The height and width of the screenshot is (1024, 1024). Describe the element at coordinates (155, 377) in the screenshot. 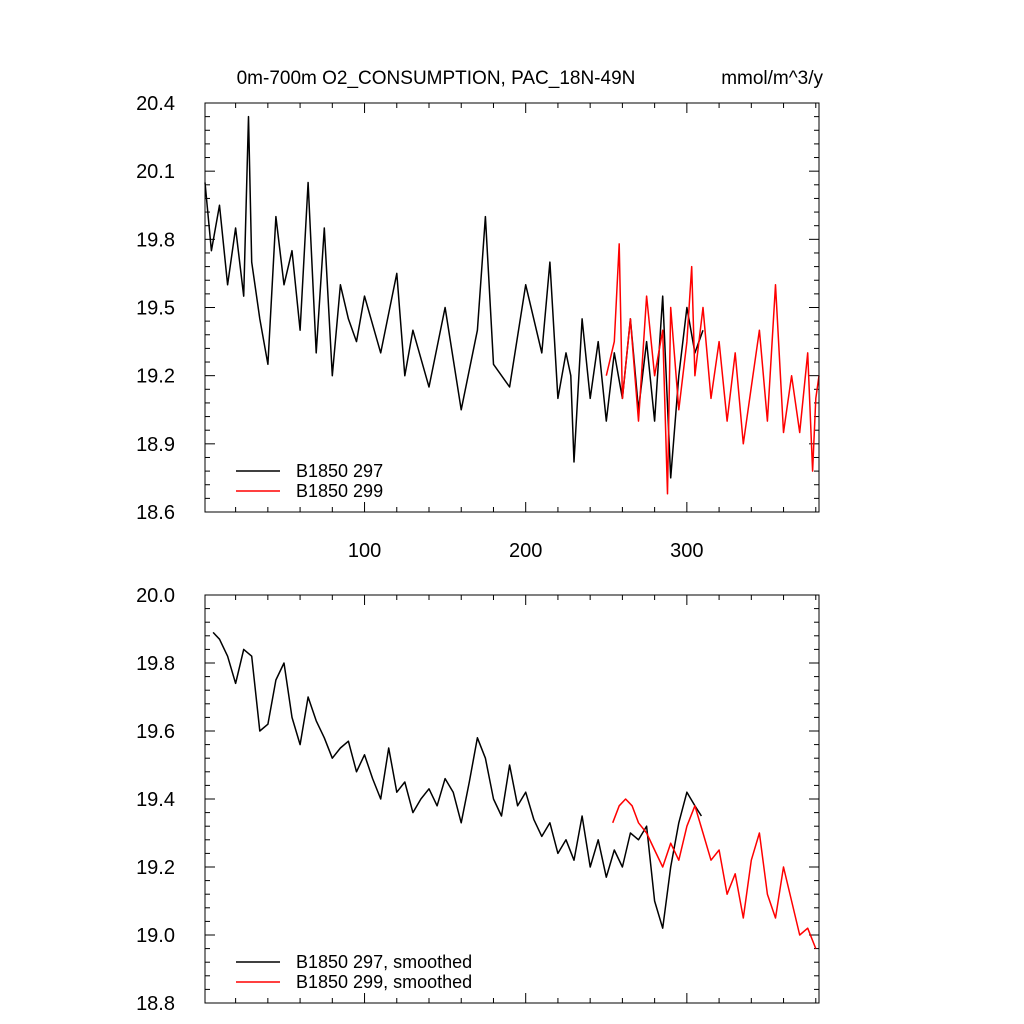

I see `top-y-tick-label: 19.2` at that location.